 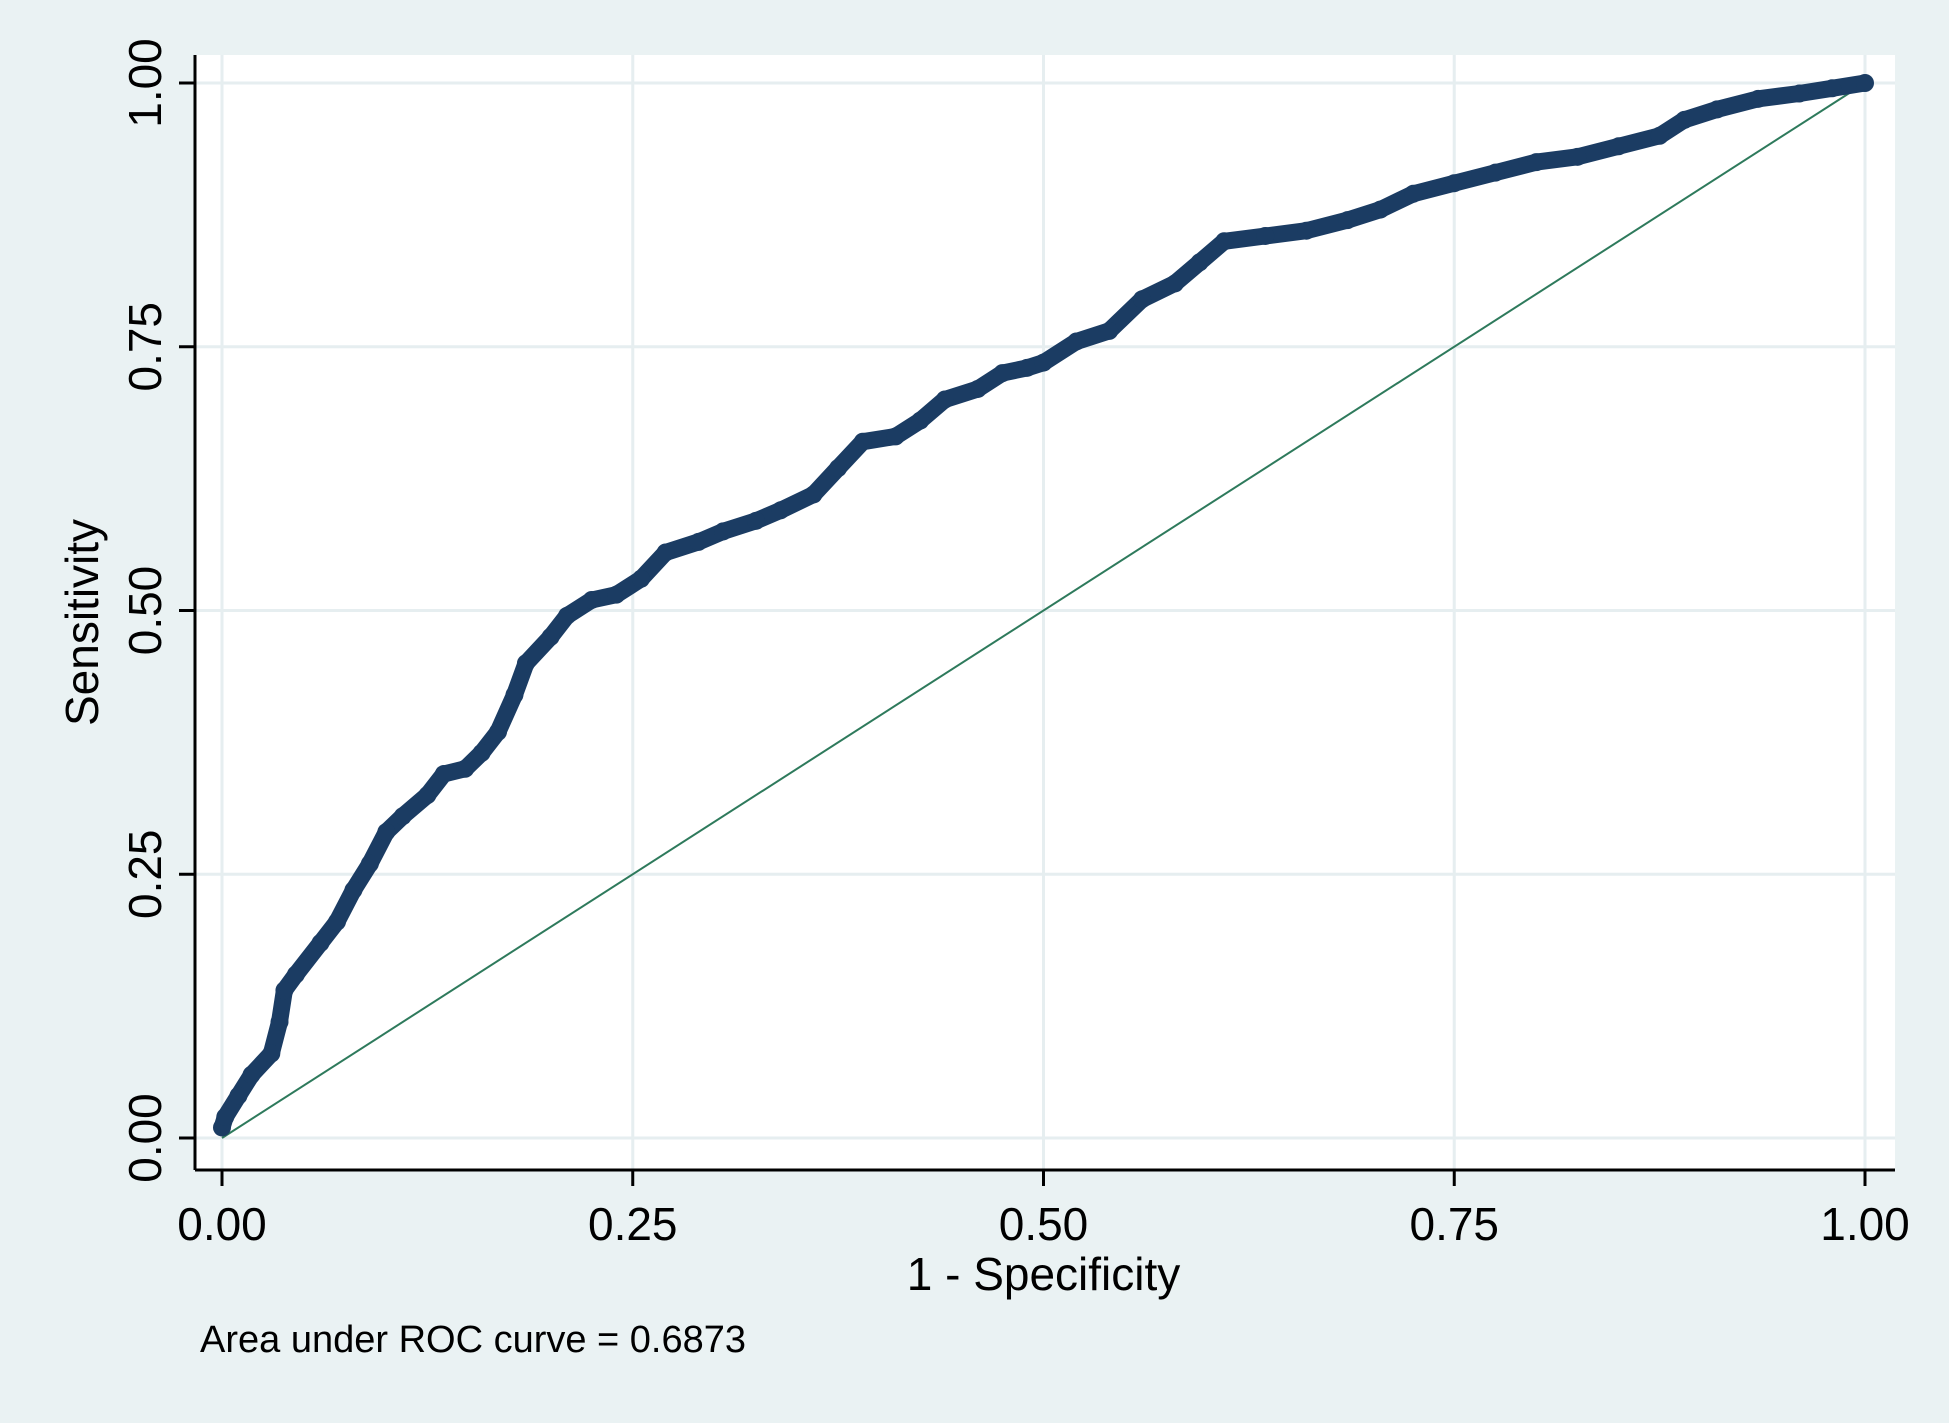 I want to click on y-tick-label-2: 0.50, so click(x=145, y=611).